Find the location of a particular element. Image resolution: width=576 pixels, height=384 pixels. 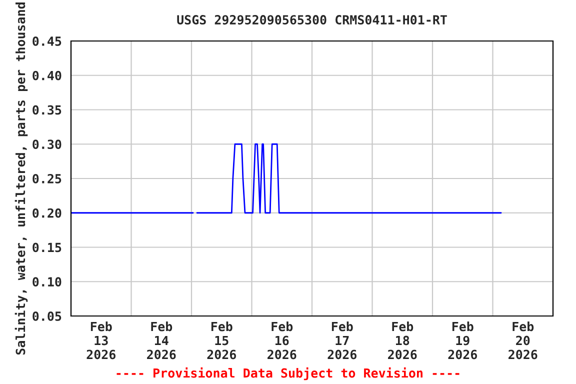

y-tick-label: 0.35 is located at coordinates (47, 110).